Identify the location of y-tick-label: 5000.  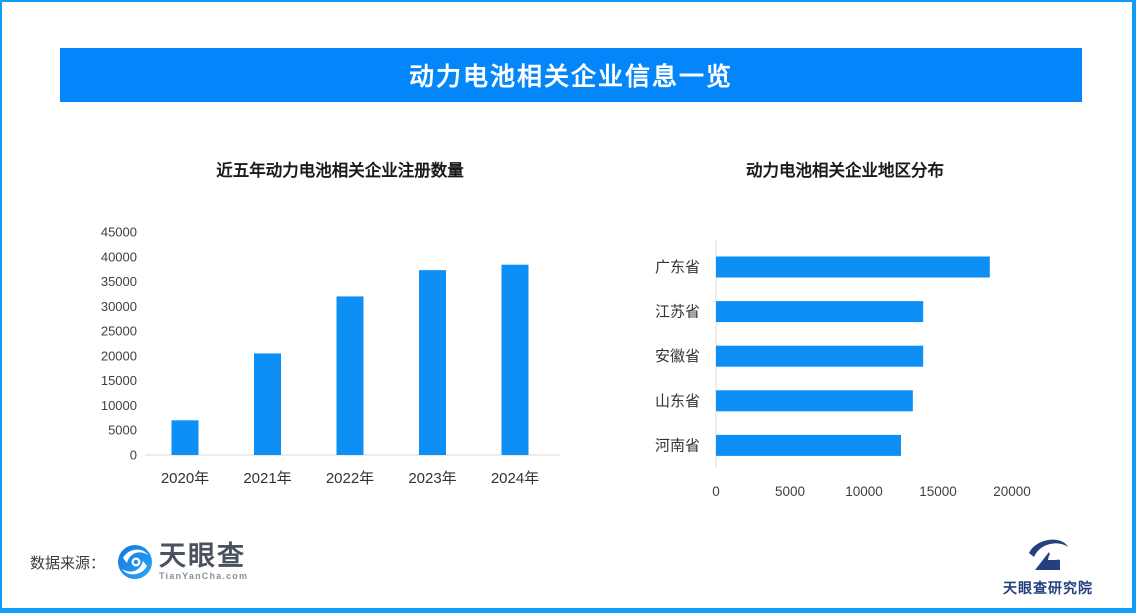
(122, 430).